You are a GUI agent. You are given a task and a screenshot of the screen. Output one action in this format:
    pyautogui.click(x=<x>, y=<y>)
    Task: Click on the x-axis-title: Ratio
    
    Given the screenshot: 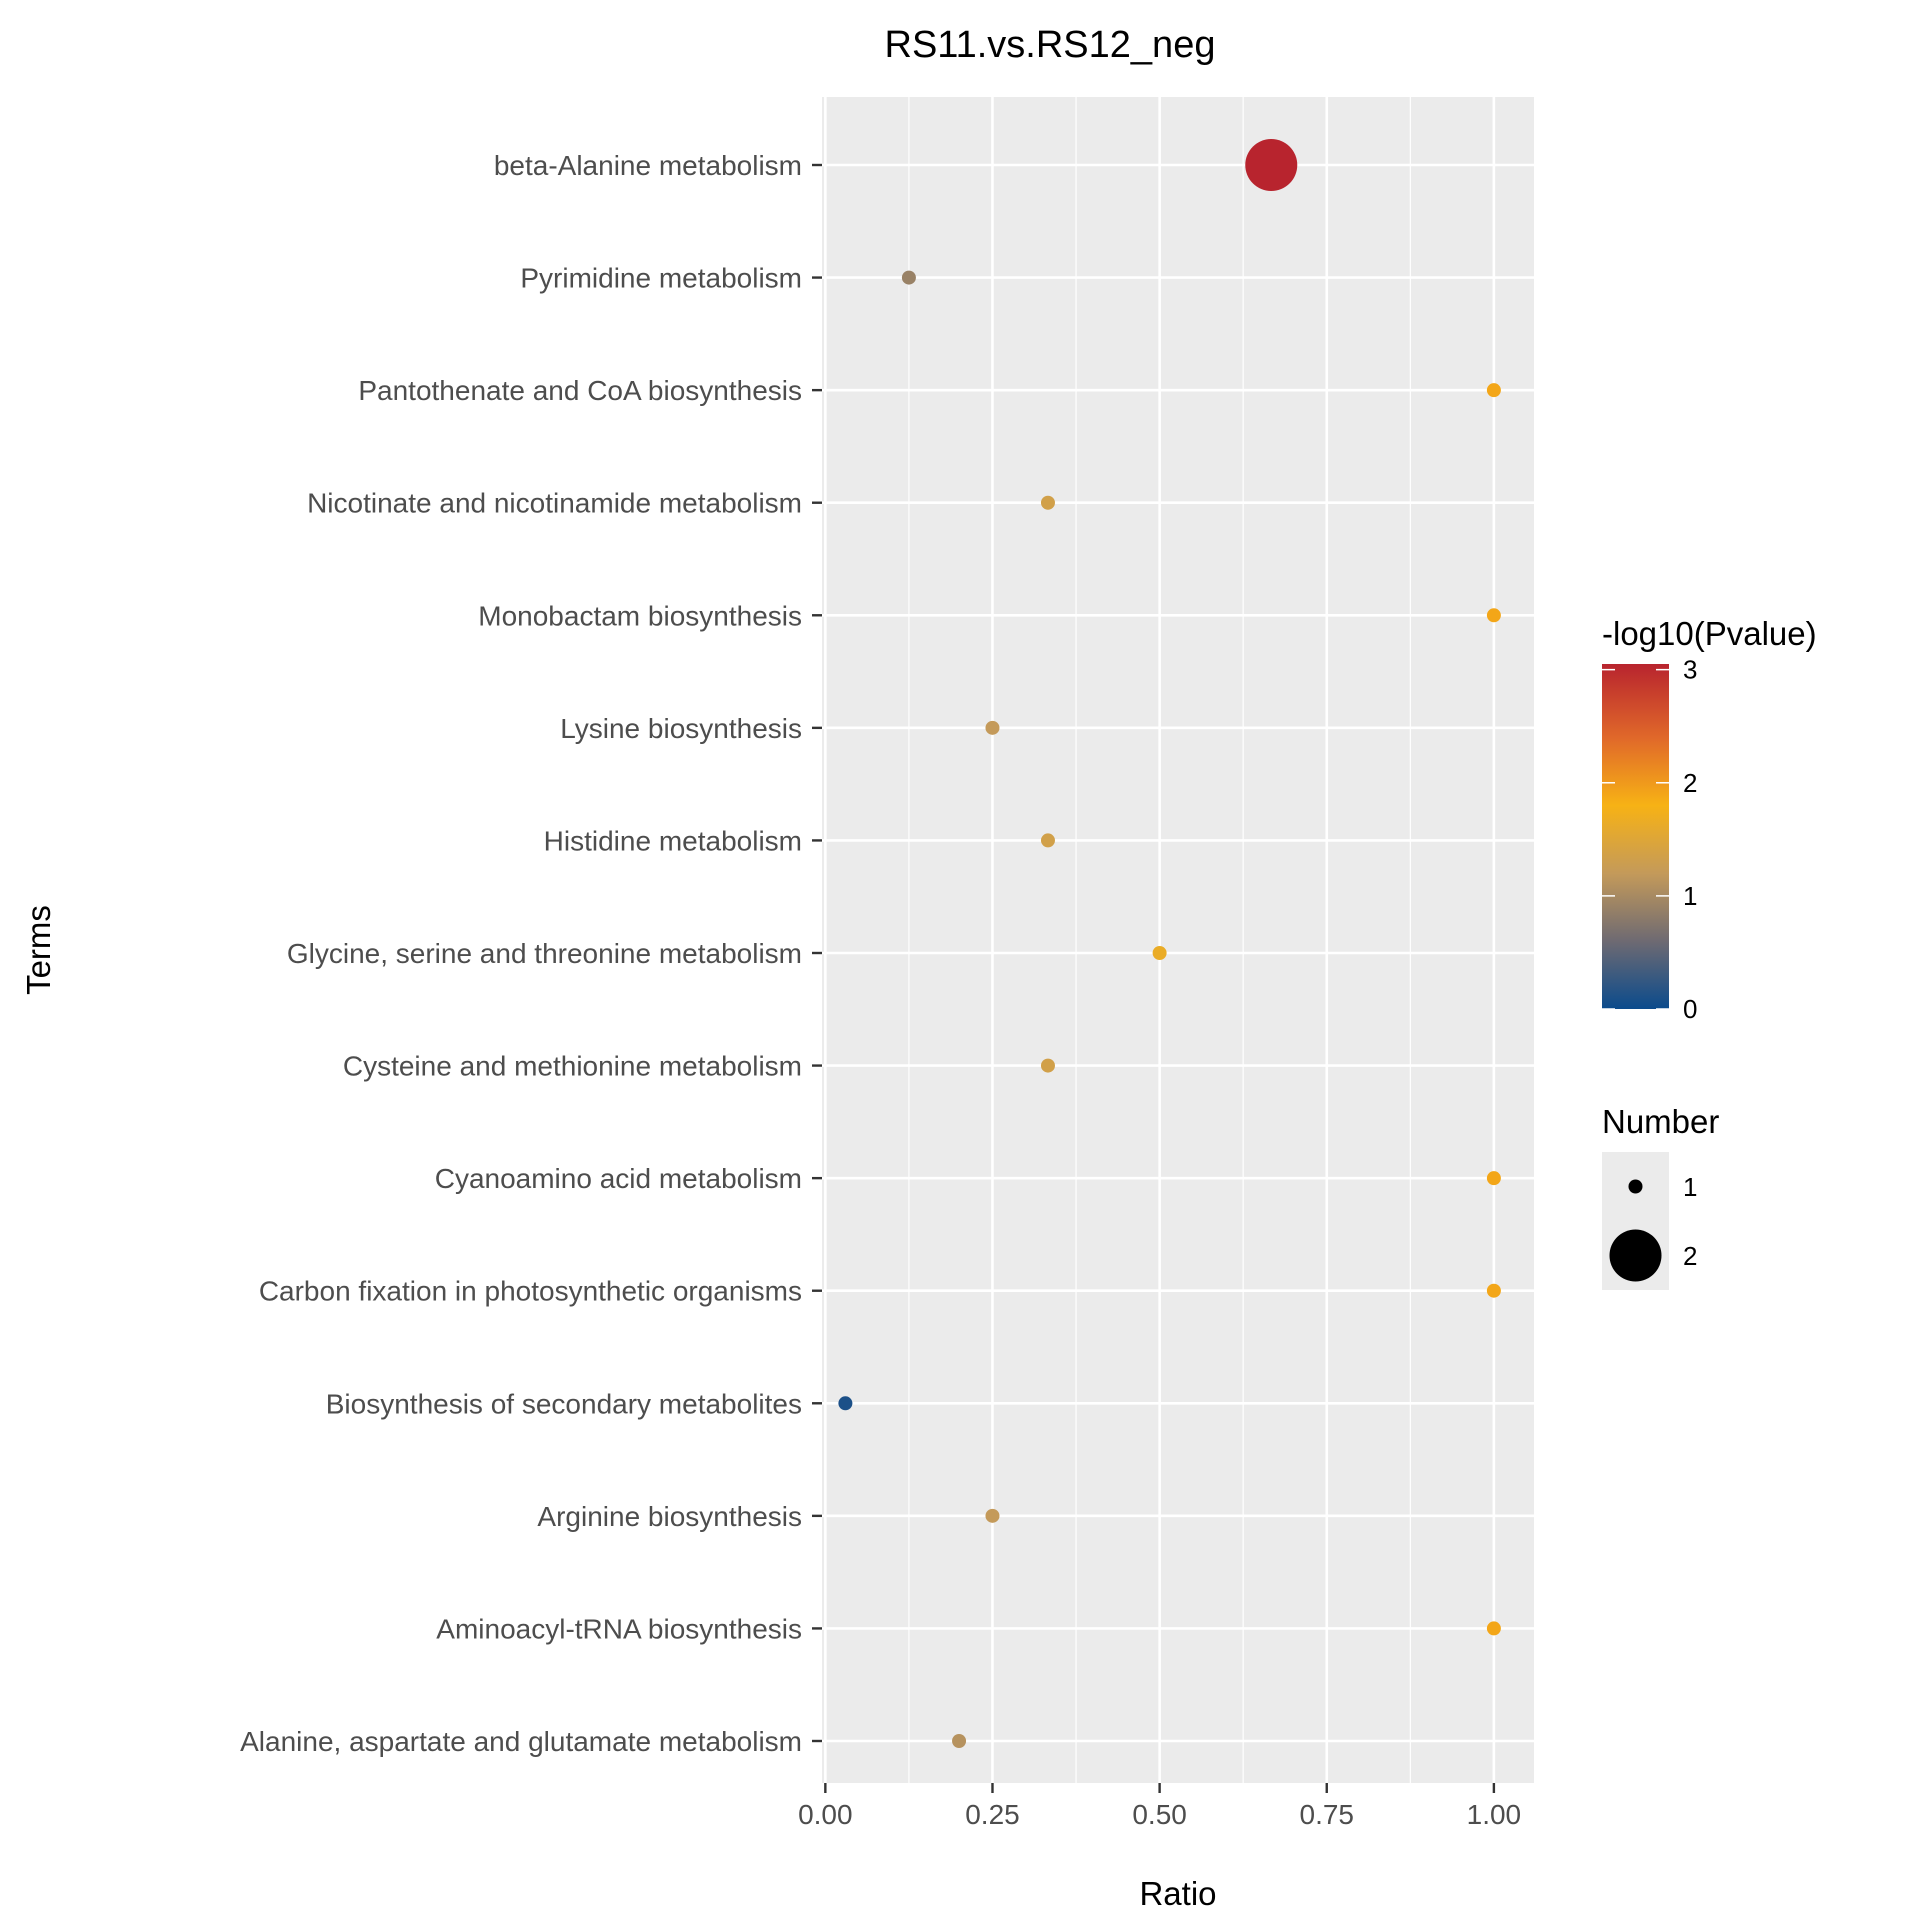 What is the action you would take?
    pyautogui.click(x=1177, y=1893)
    